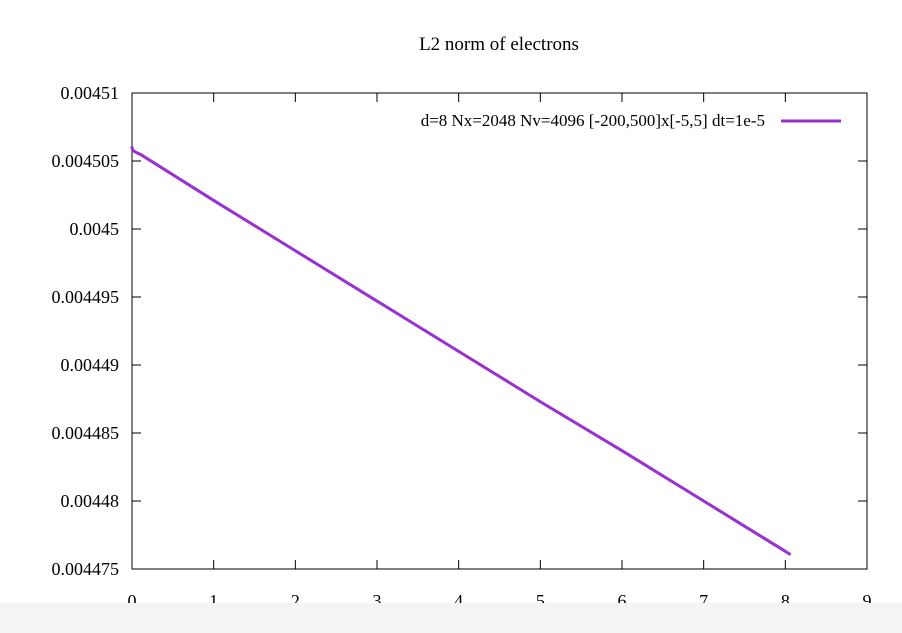  What do you see at coordinates (703, 601) in the screenshot?
I see `x-tick-label: 7` at bounding box center [703, 601].